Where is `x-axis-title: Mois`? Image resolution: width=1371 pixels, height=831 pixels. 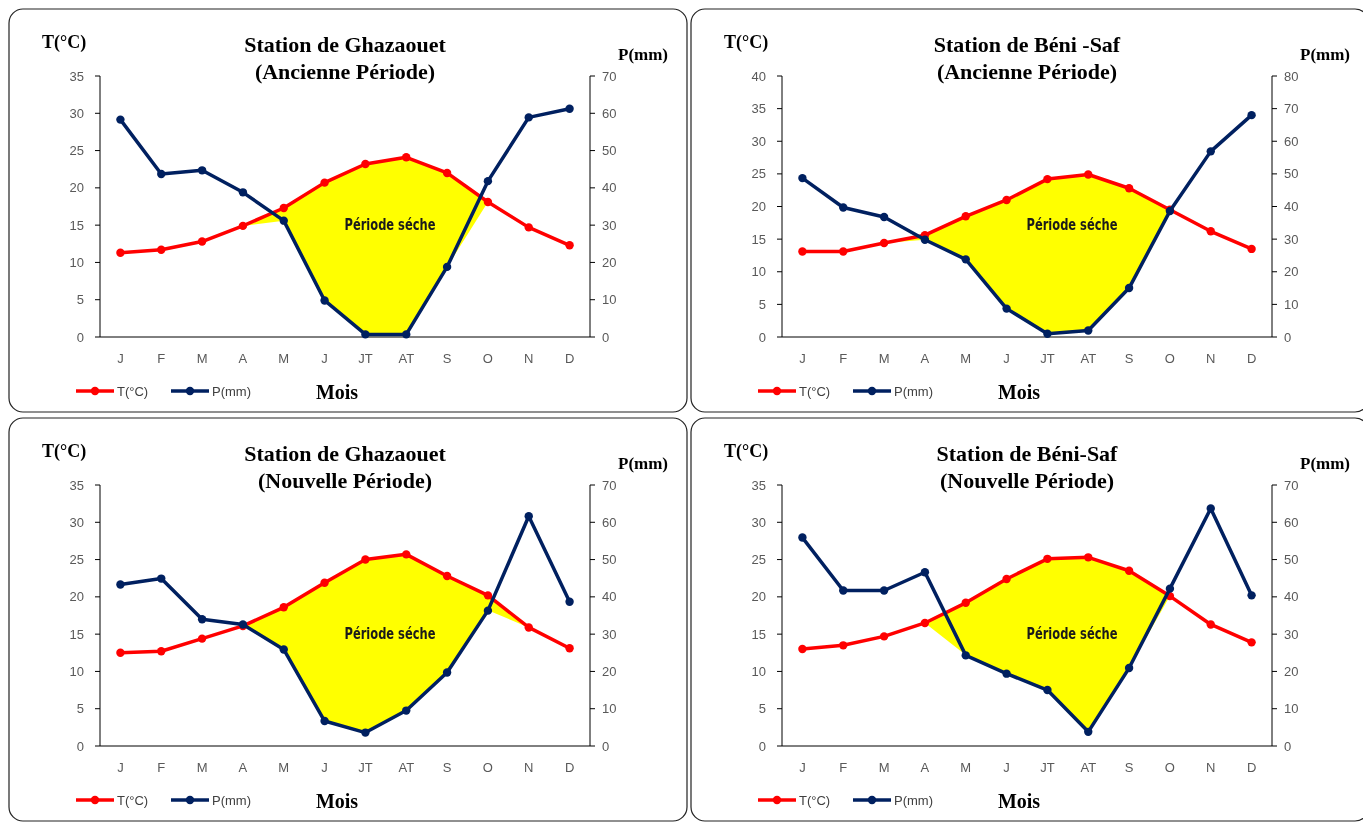 x-axis-title: Mois is located at coordinates (337, 801).